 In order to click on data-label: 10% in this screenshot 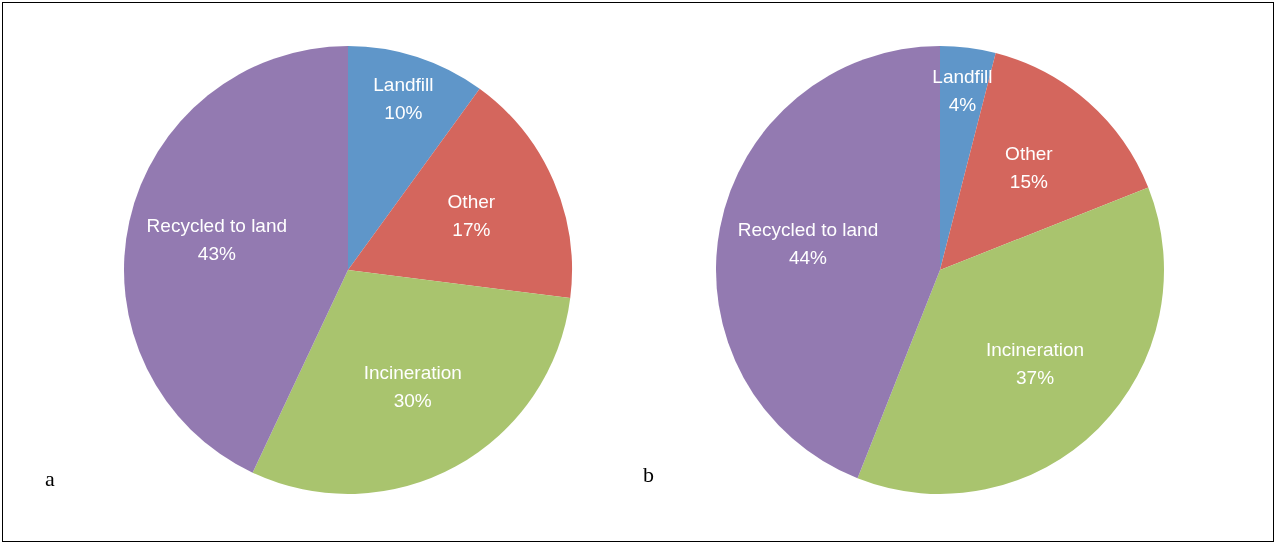, I will do `click(403, 112)`.